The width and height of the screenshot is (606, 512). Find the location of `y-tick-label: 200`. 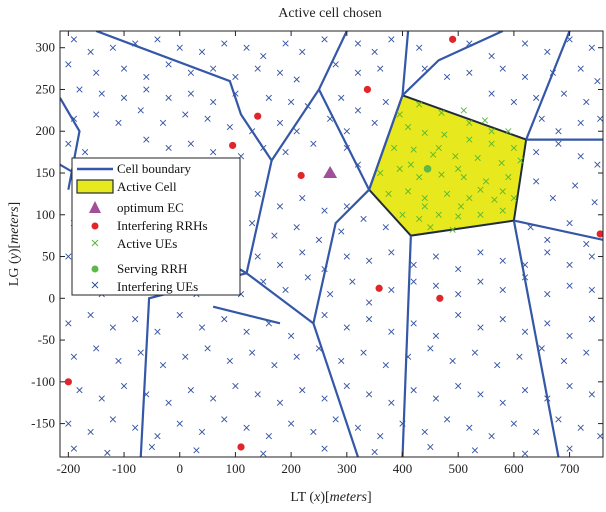

y-tick-label: 200 is located at coordinates (46, 130).